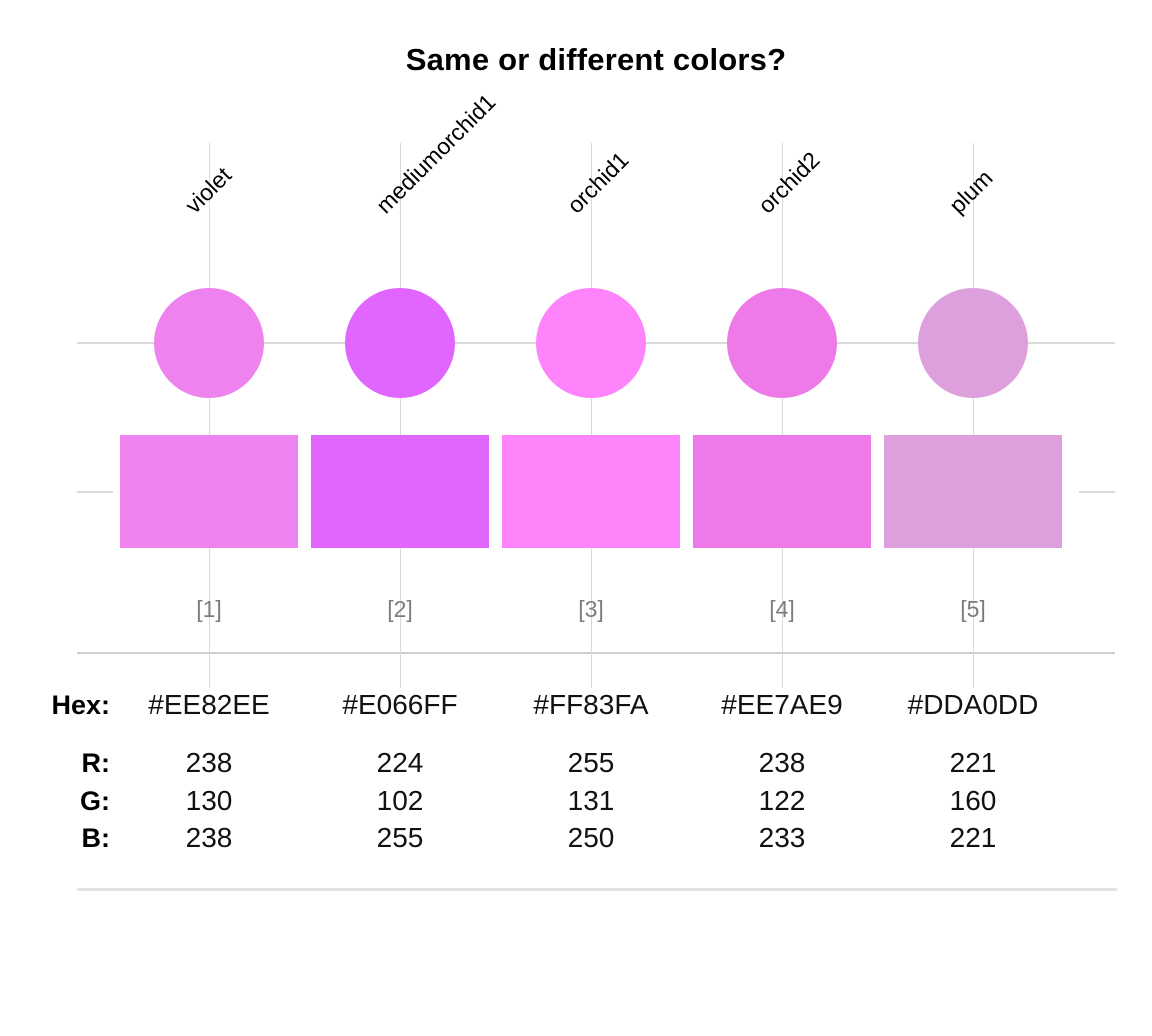 The height and width of the screenshot is (1036, 1152). What do you see at coordinates (973, 837) in the screenshot?
I see `b-value: 221` at bounding box center [973, 837].